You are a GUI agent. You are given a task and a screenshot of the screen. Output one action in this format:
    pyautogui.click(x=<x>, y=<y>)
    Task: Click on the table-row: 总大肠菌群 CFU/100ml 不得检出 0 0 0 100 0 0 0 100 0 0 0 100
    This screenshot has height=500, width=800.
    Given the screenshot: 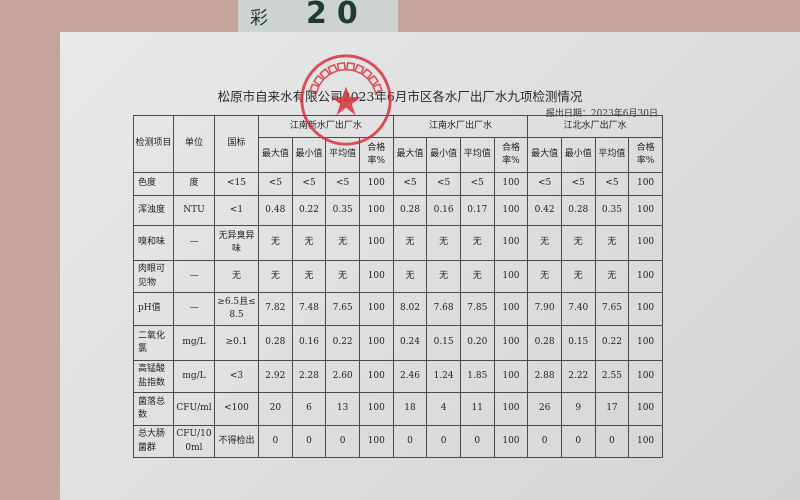 What is the action you would take?
    pyautogui.click(x=398, y=441)
    